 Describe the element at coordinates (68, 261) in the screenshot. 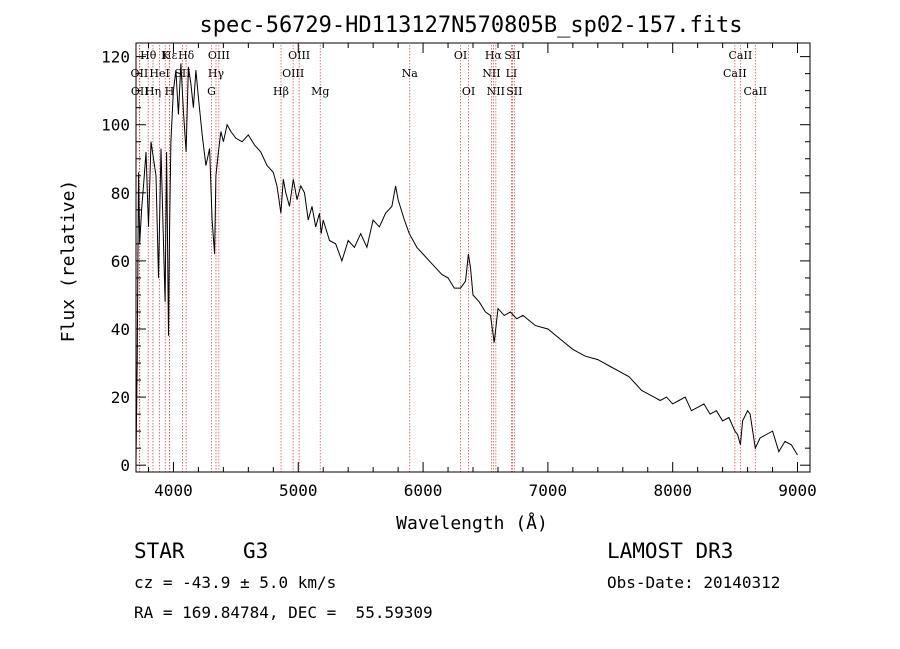

I see `y-axis-label: Flux (relative)` at that location.